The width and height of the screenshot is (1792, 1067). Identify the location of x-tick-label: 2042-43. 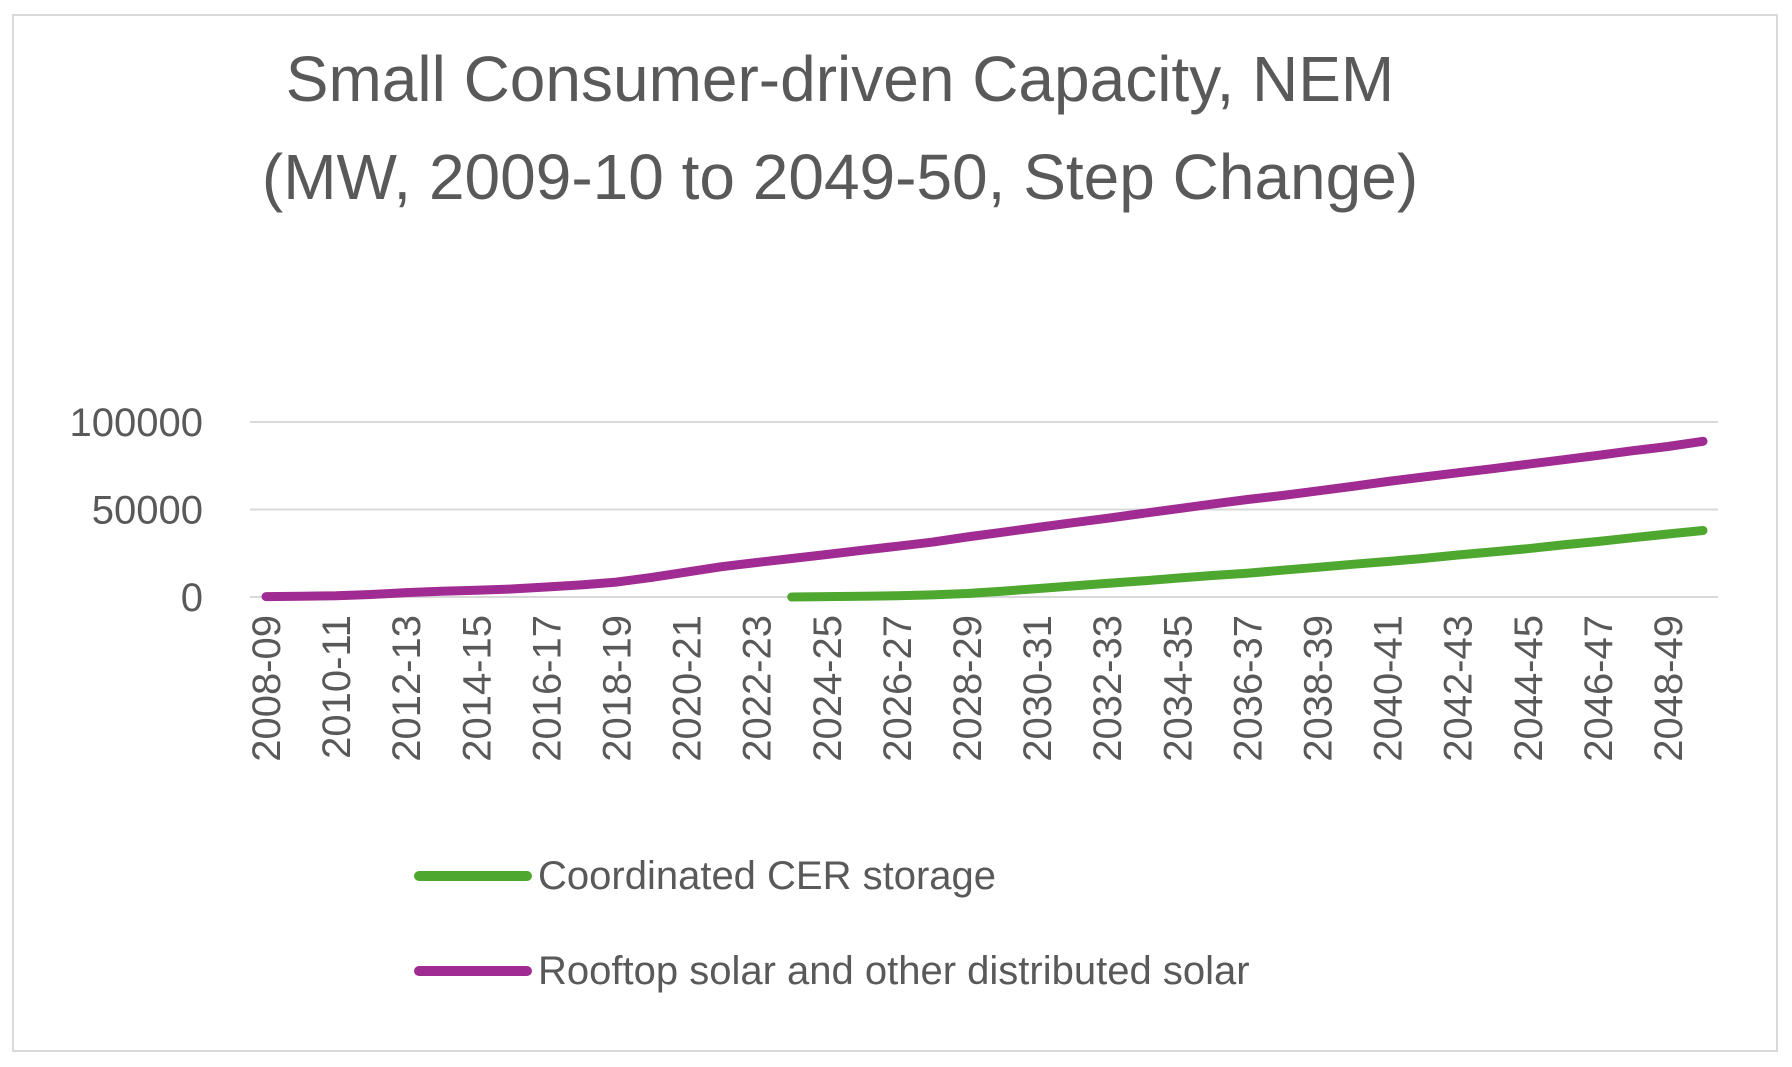
(1459, 688).